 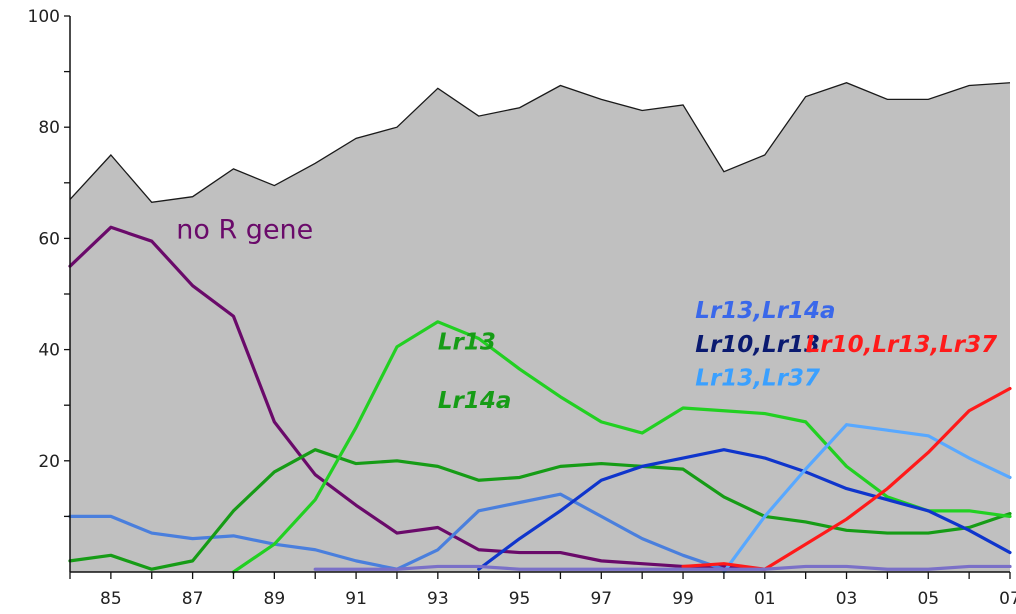 I want to click on annotation-label: Lr13, so click(x=467, y=343).